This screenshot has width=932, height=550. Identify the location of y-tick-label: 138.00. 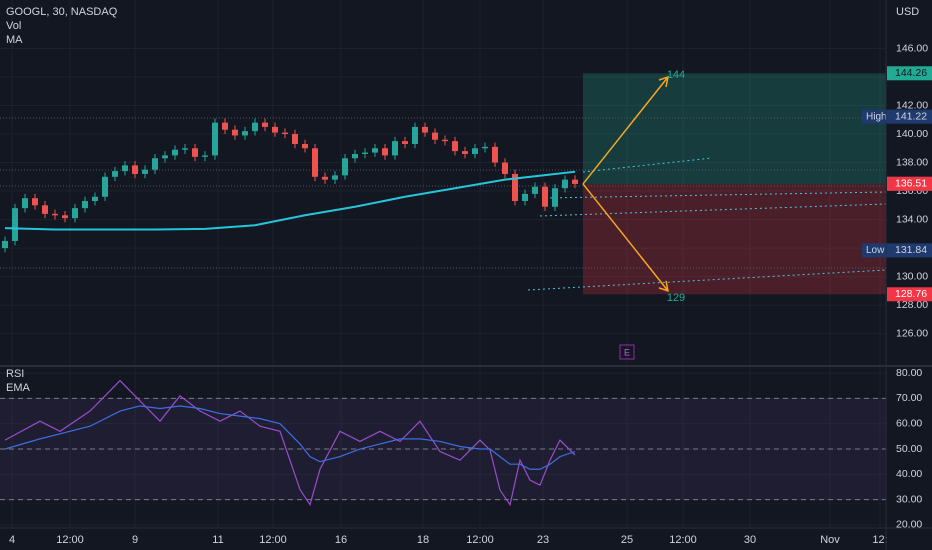
(912, 162).